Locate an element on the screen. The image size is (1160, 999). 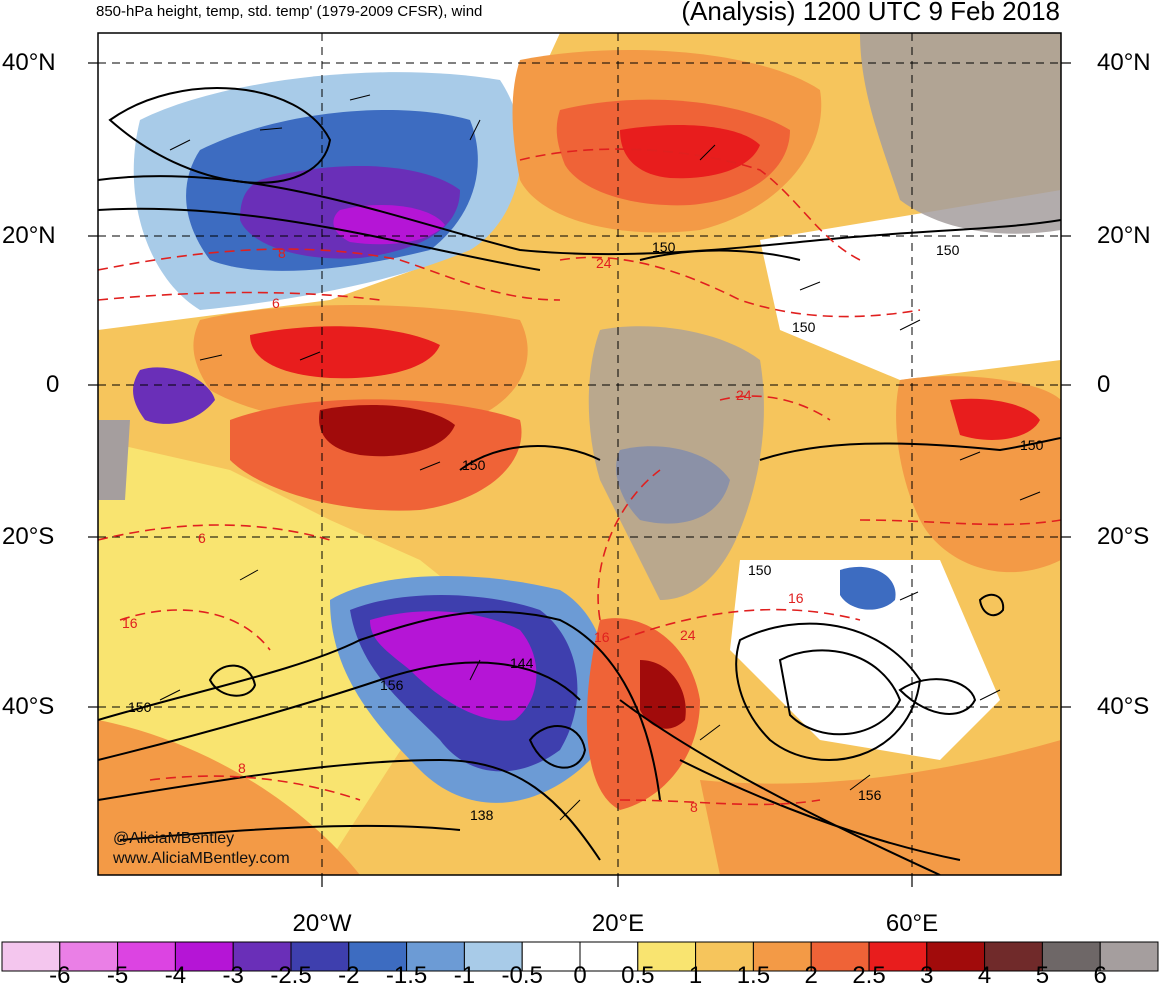
colorbar-label: 0.5 is located at coordinates (638, 975).